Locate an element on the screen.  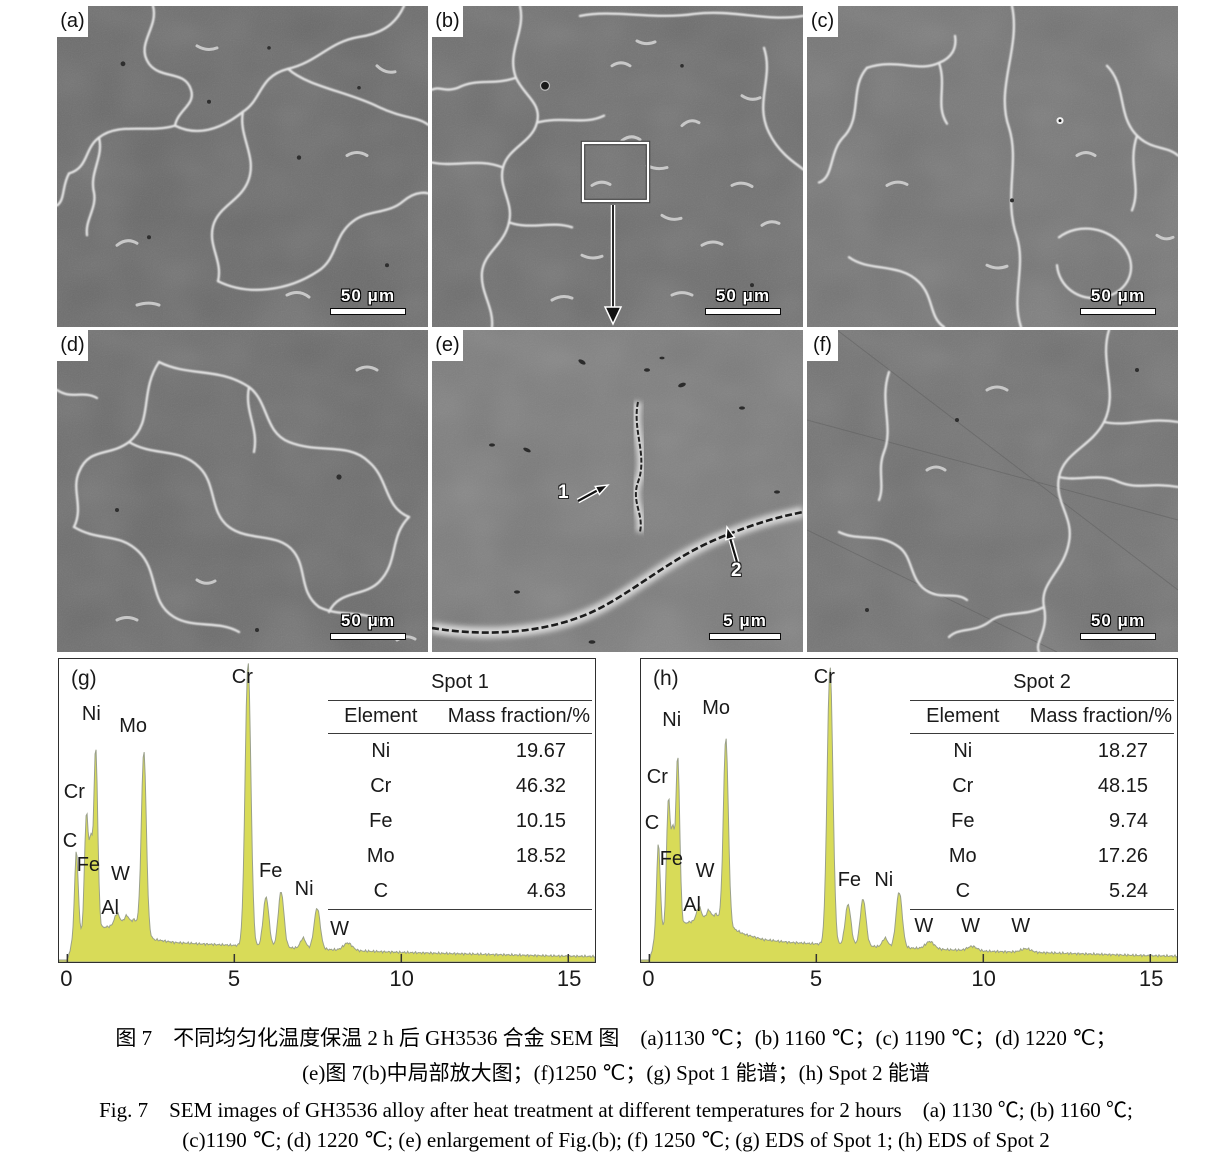
x-tick-label: 15 is located at coordinates (1151, 978).